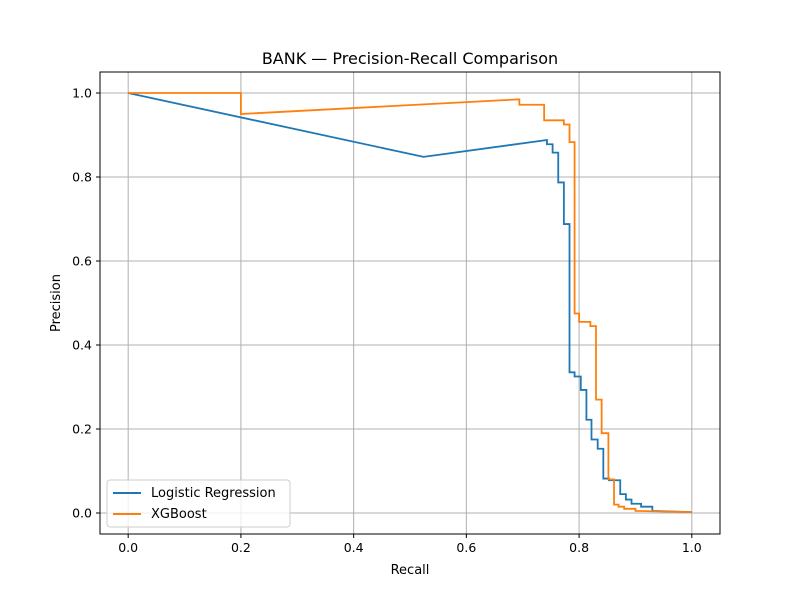 The image size is (800, 600). I want to click on y-tick-label: 1.0, so click(82, 93).